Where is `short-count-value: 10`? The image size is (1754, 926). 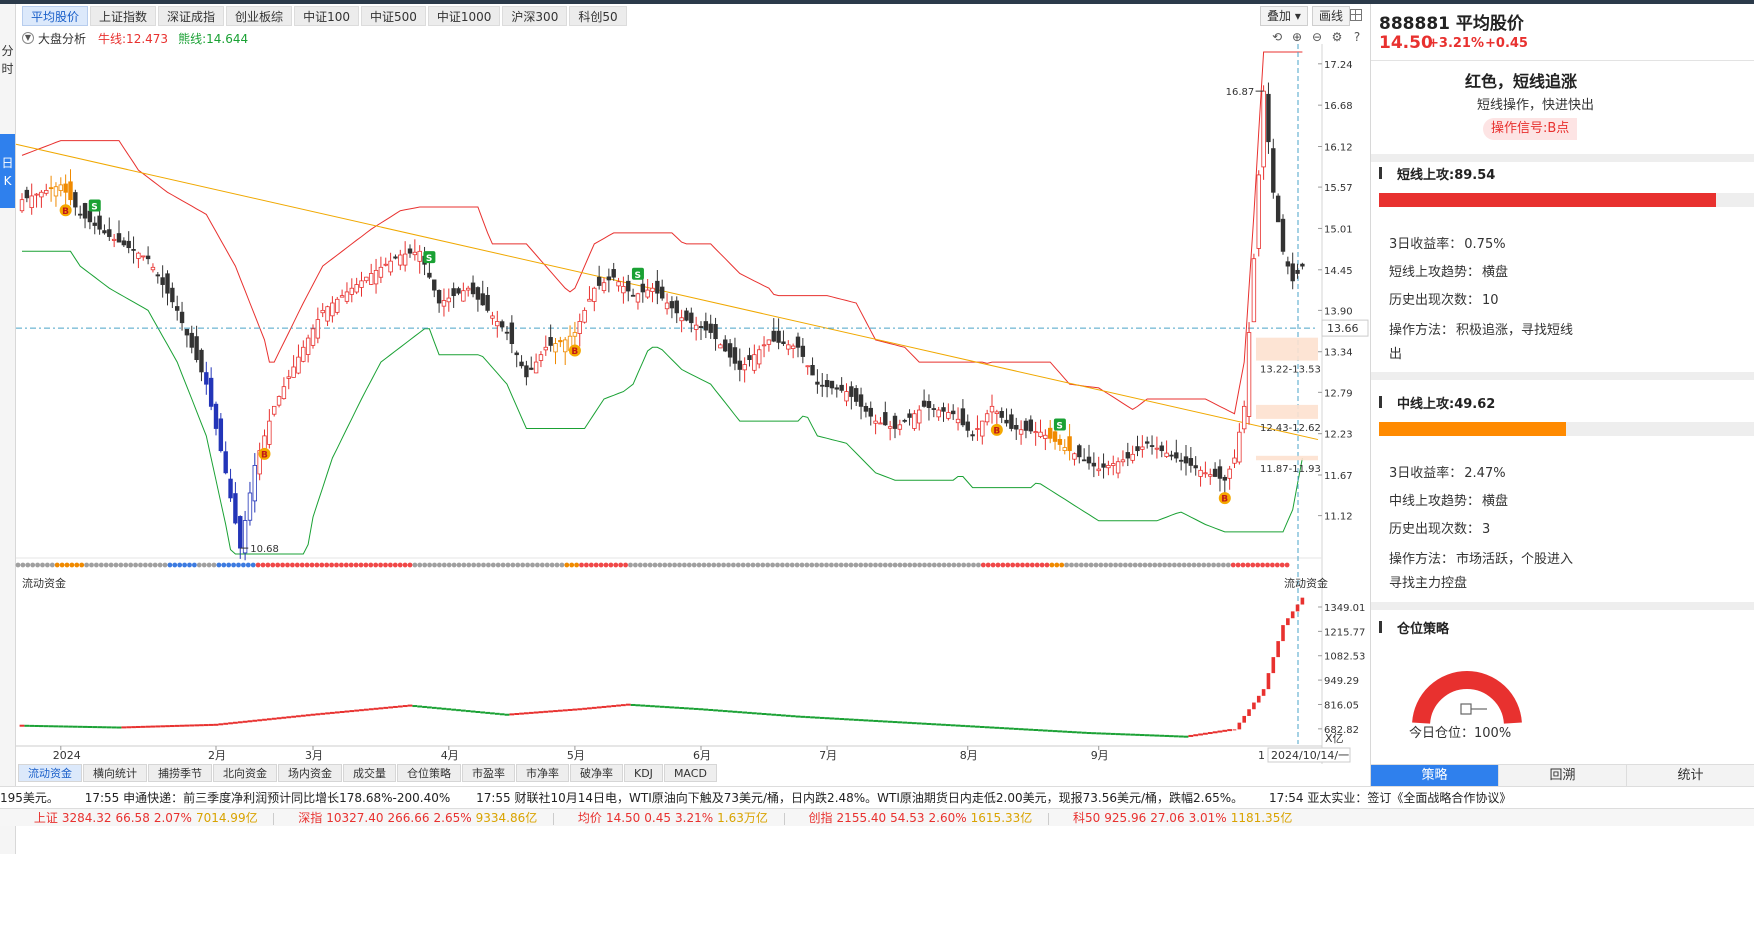 short-count-value: 10 is located at coordinates (1490, 300).